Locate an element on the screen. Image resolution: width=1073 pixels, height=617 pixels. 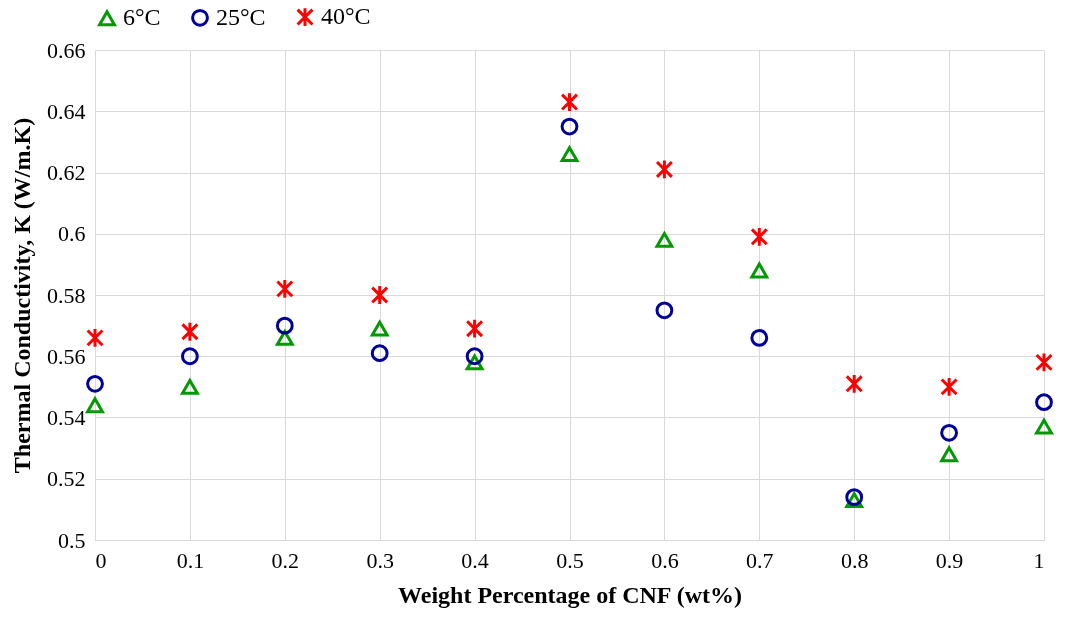
y-tick-label: 0.62 is located at coordinates (66, 172).